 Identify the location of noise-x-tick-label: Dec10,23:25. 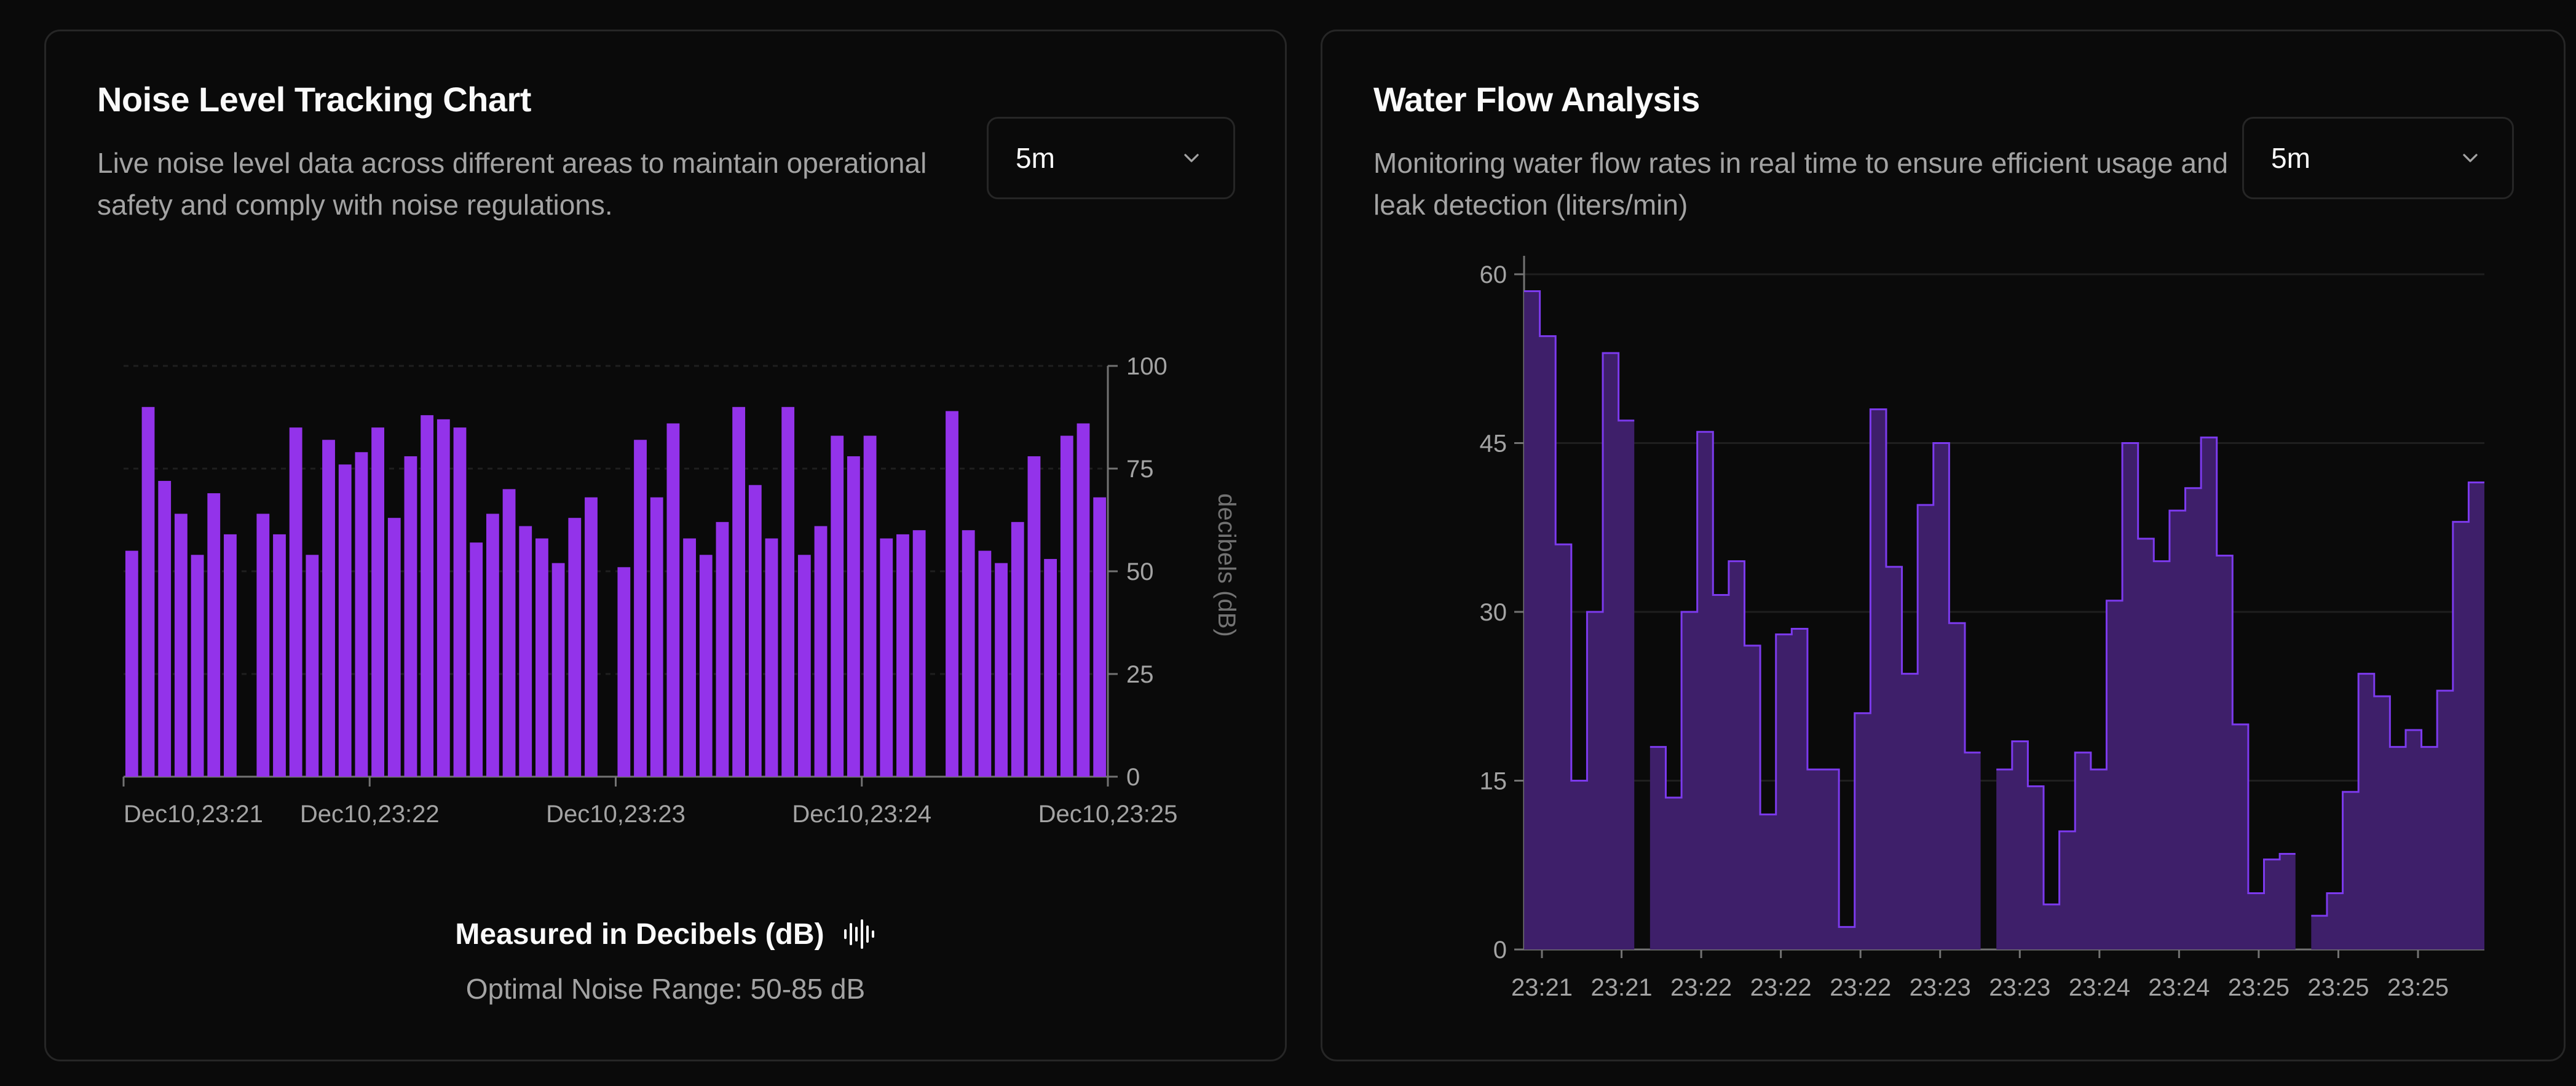
(1108, 814).